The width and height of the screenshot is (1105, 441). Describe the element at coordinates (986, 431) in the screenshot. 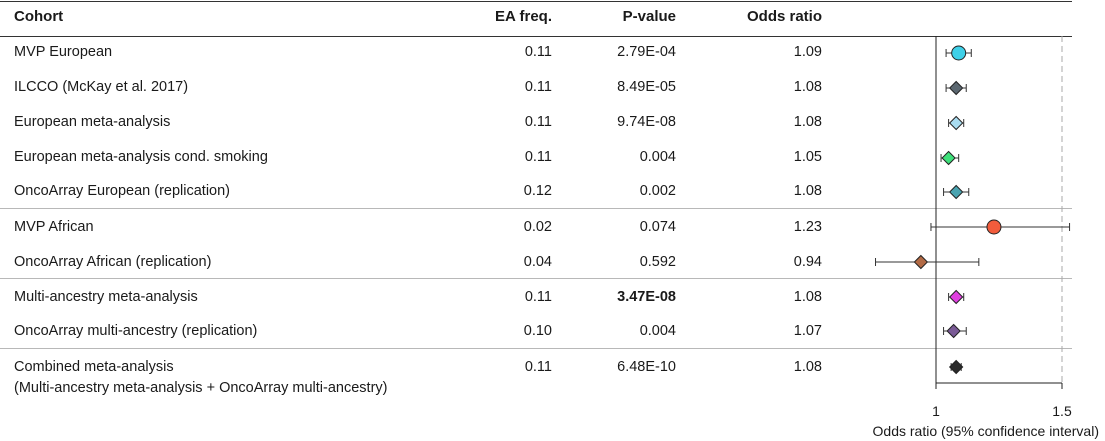

I see `x-axis-label: Odds ratio (95% confidence interval)` at that location.